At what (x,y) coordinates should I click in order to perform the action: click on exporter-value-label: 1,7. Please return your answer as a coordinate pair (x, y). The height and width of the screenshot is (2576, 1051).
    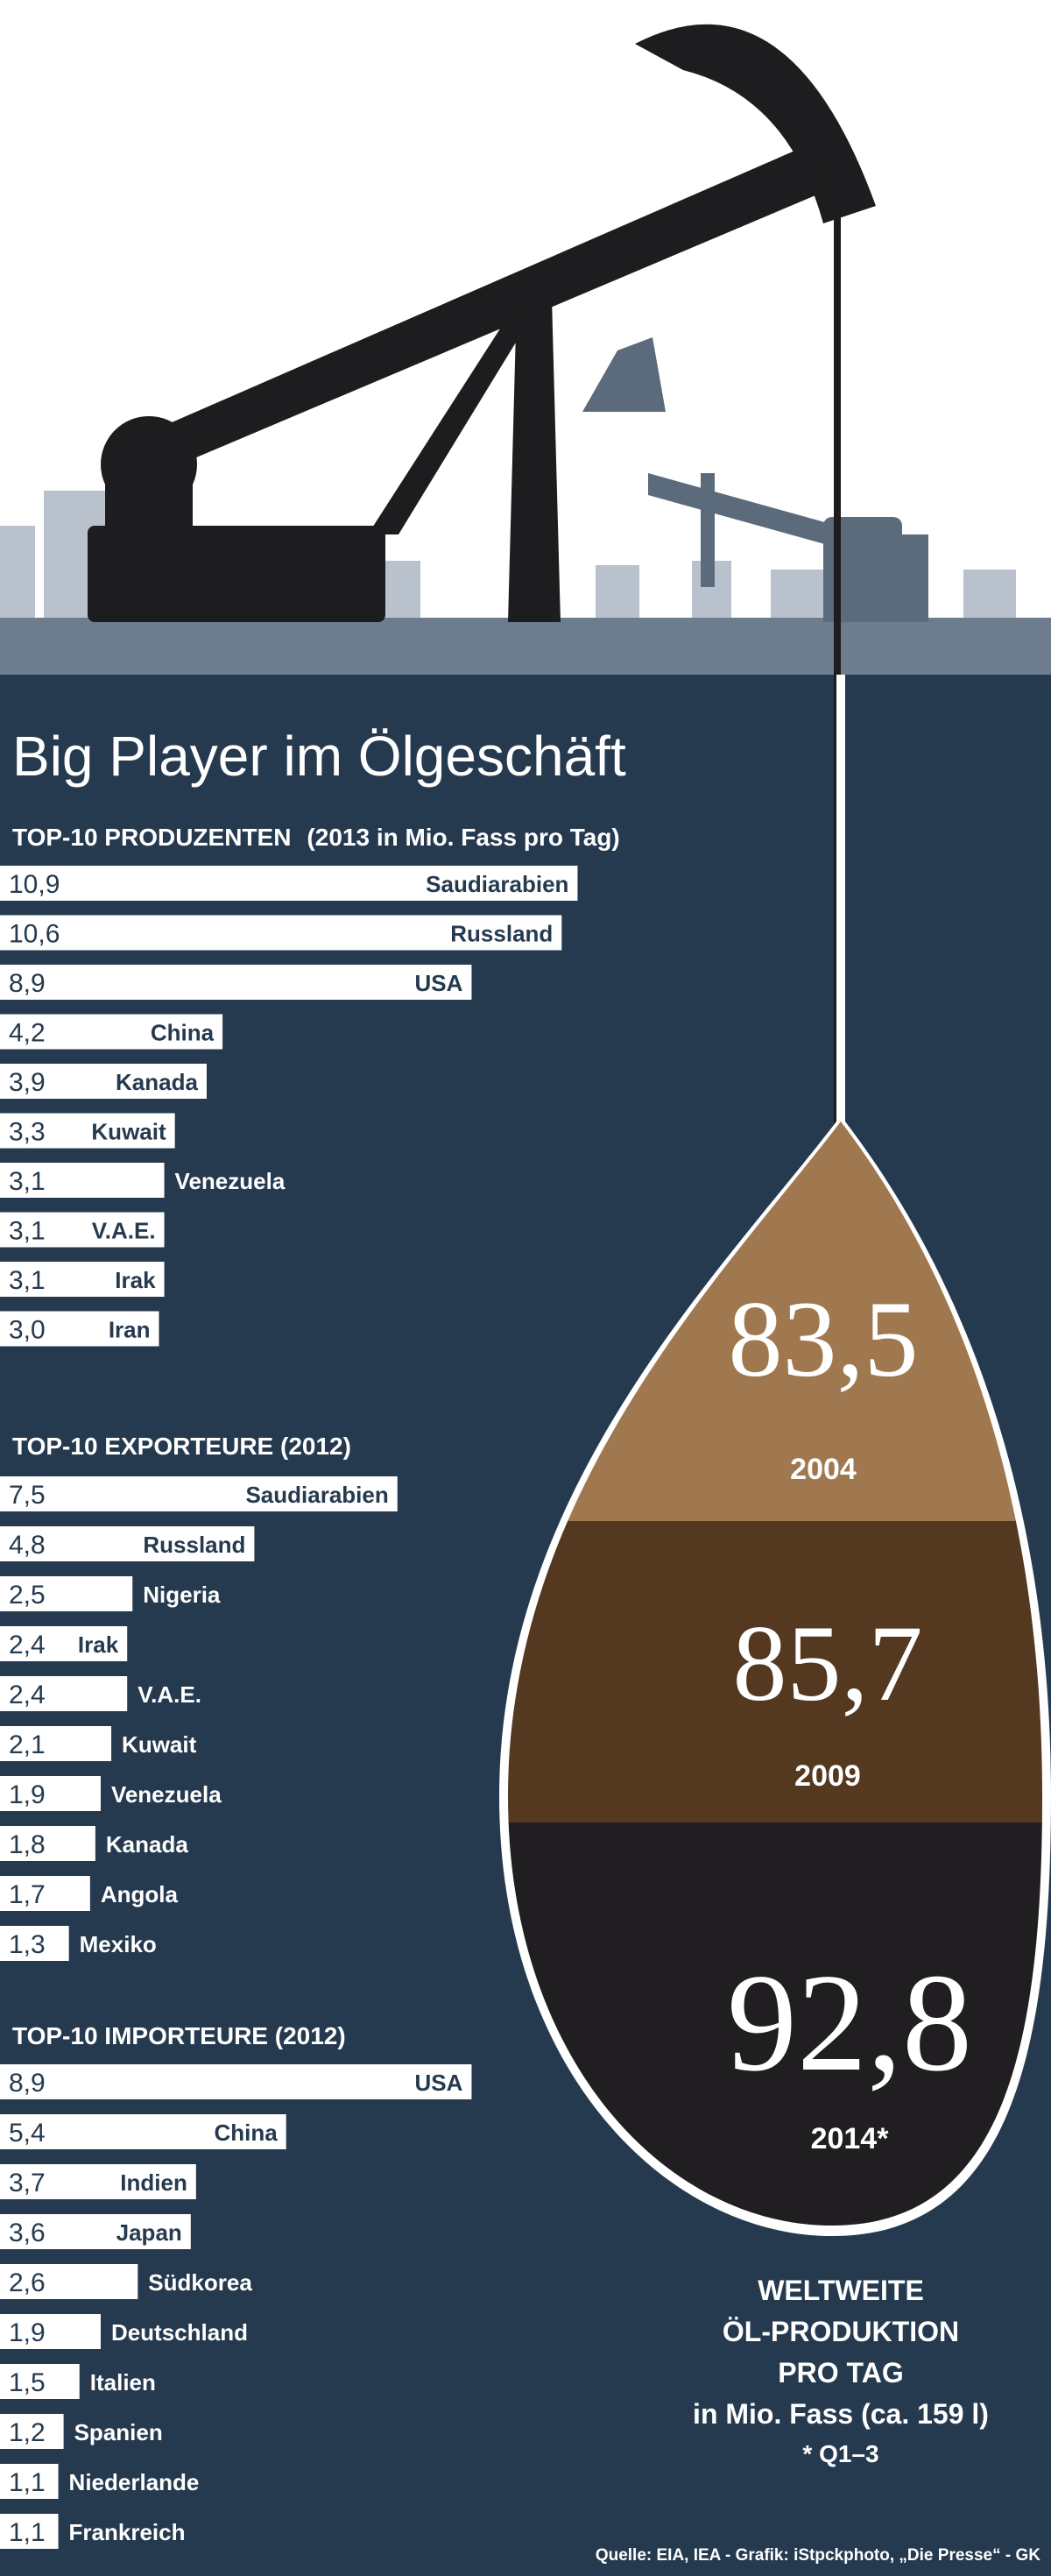
    Looking at the image, I should click on (28, 1894).